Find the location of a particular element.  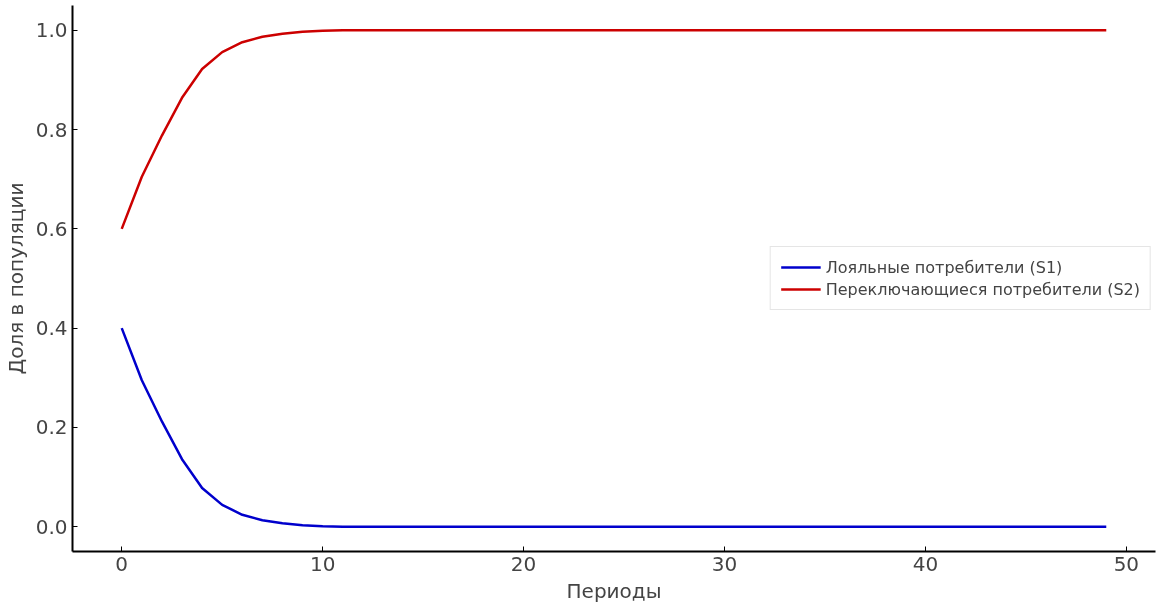

y-tick-label: 0.2 is located at coordinates (51, 427).